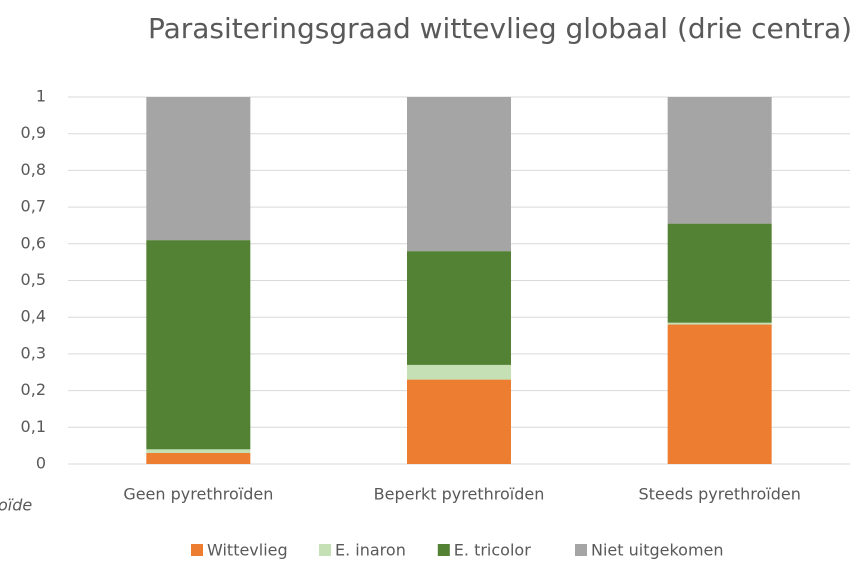  I want to click on legend-label: E. tricolor, so click(492, 550).